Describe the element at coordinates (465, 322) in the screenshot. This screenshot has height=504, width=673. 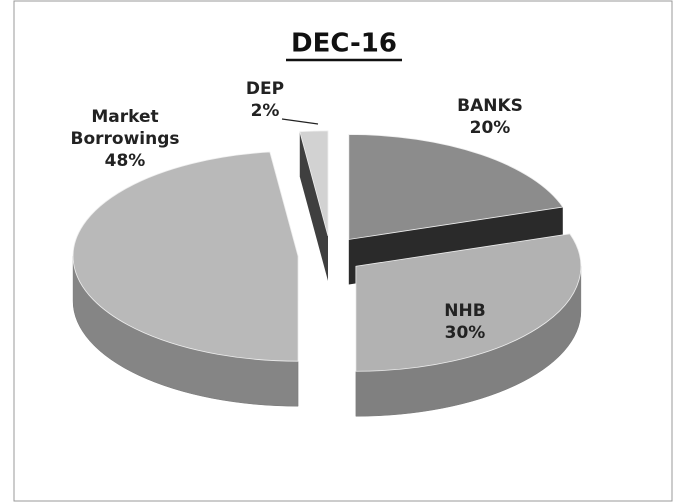
I see `slice-label: NHB 30%` at that location.